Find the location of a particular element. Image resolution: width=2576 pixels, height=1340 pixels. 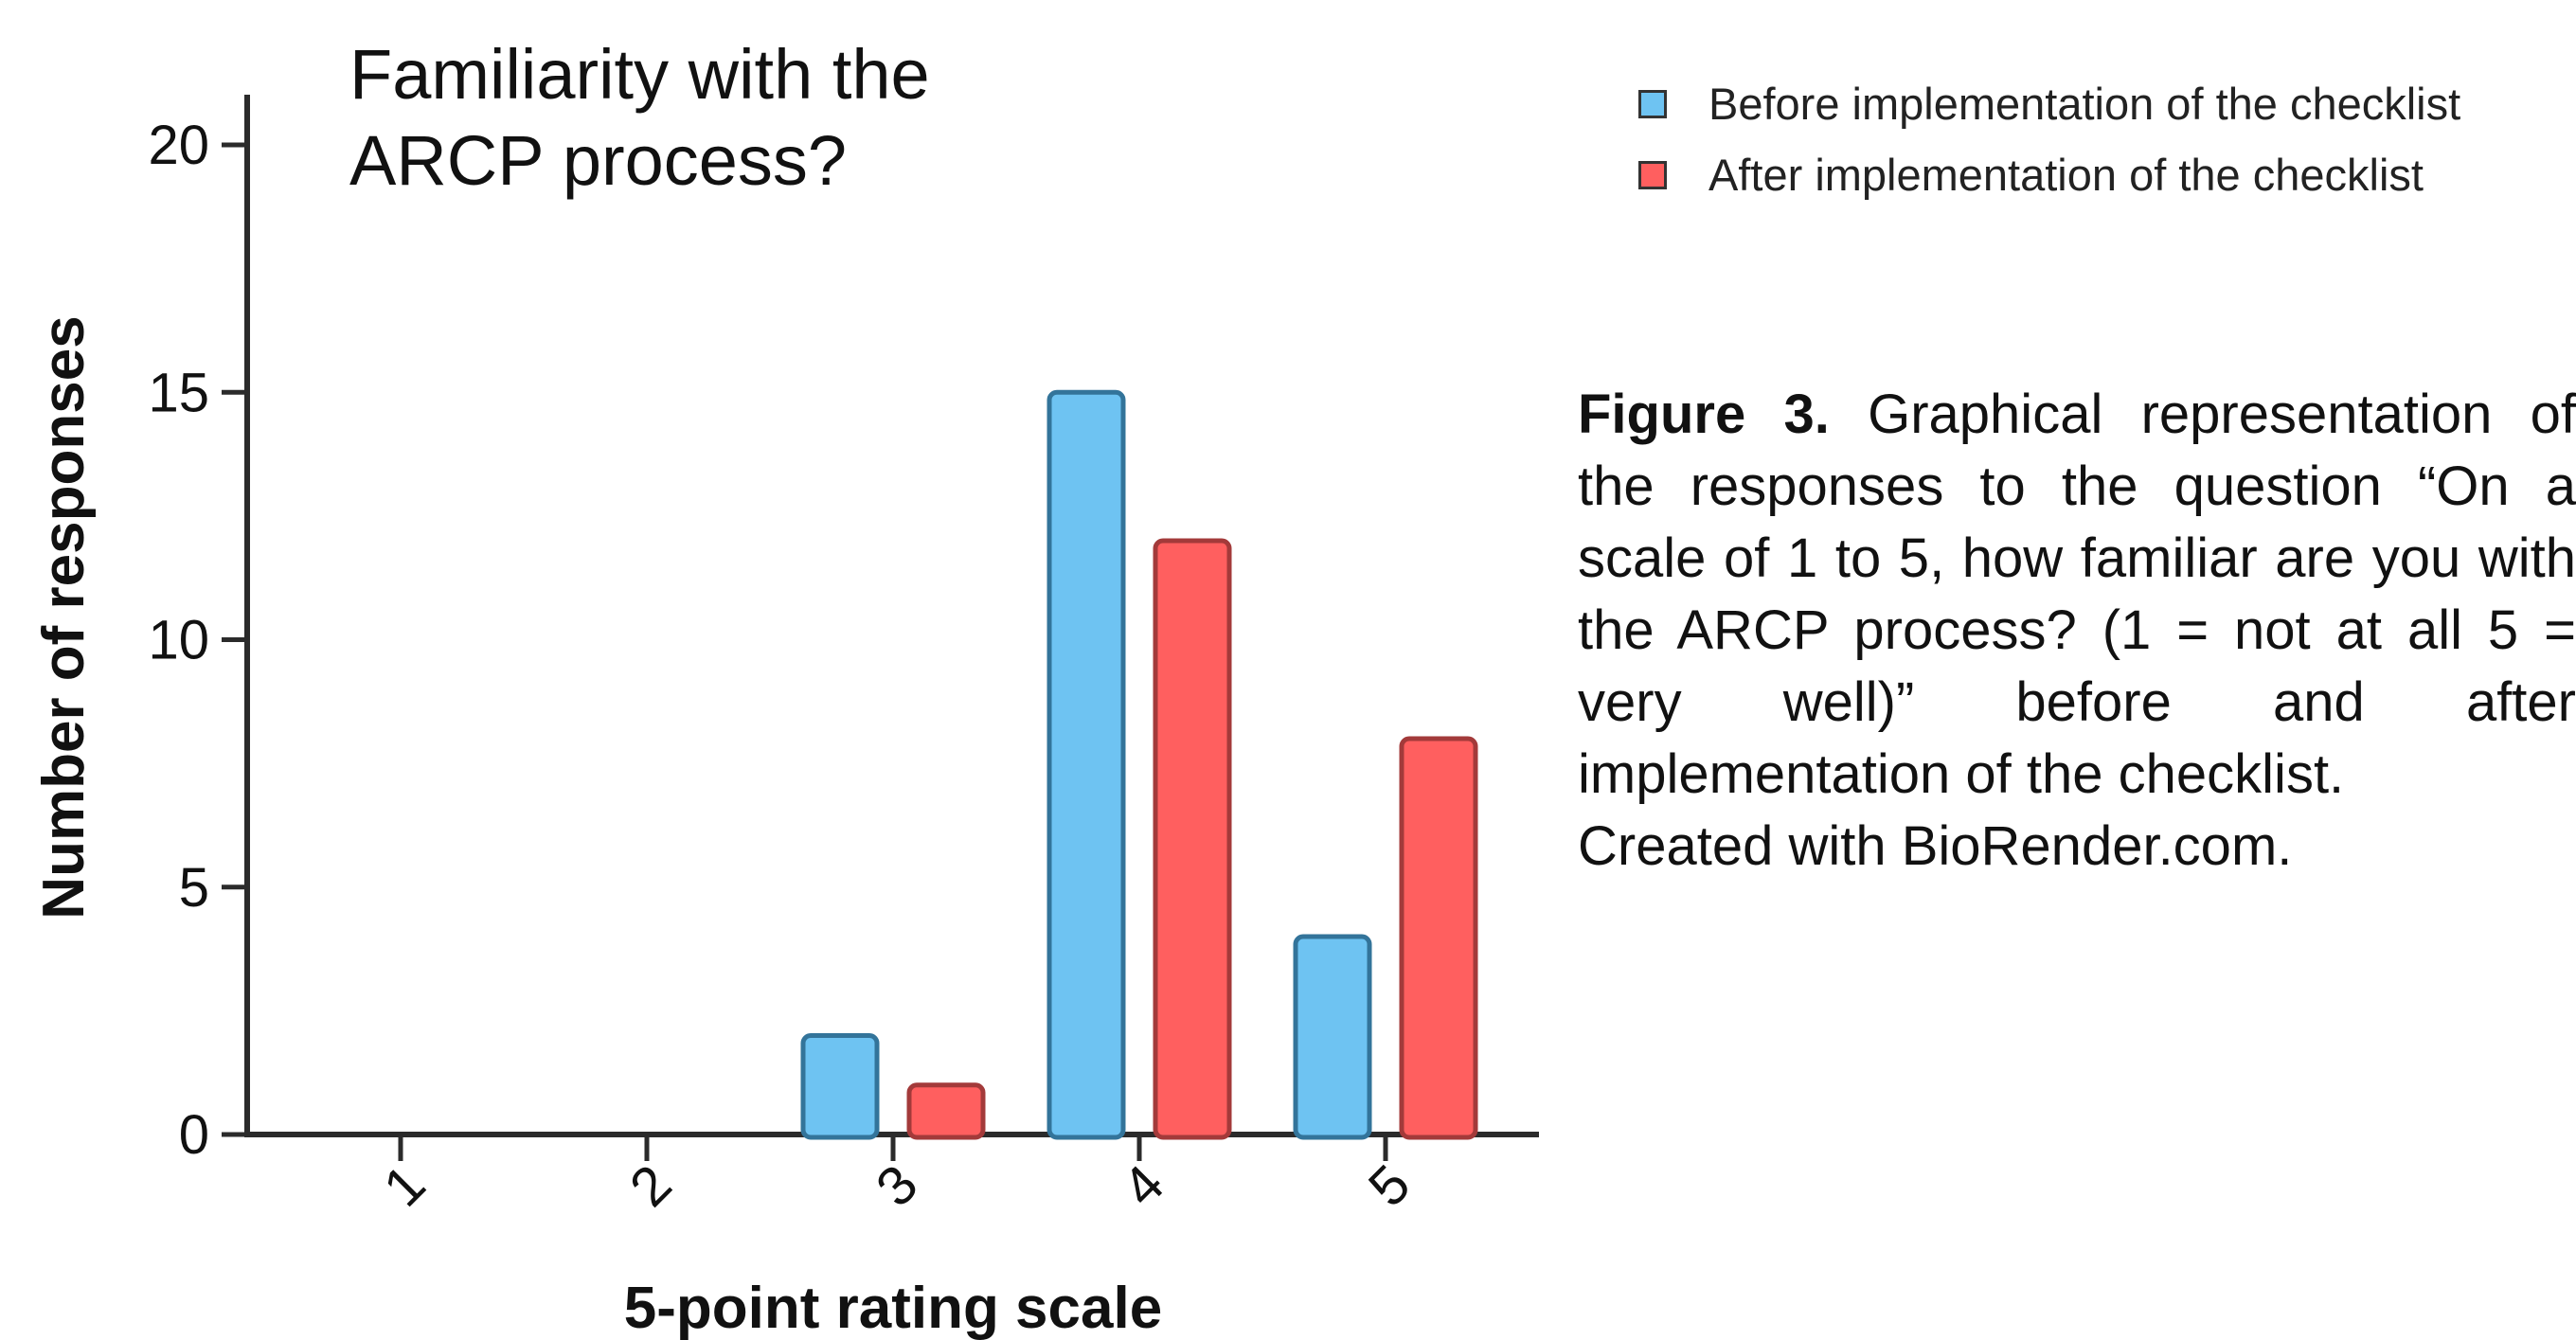

legend-swatch-after is located at coordinates (1652, 174).